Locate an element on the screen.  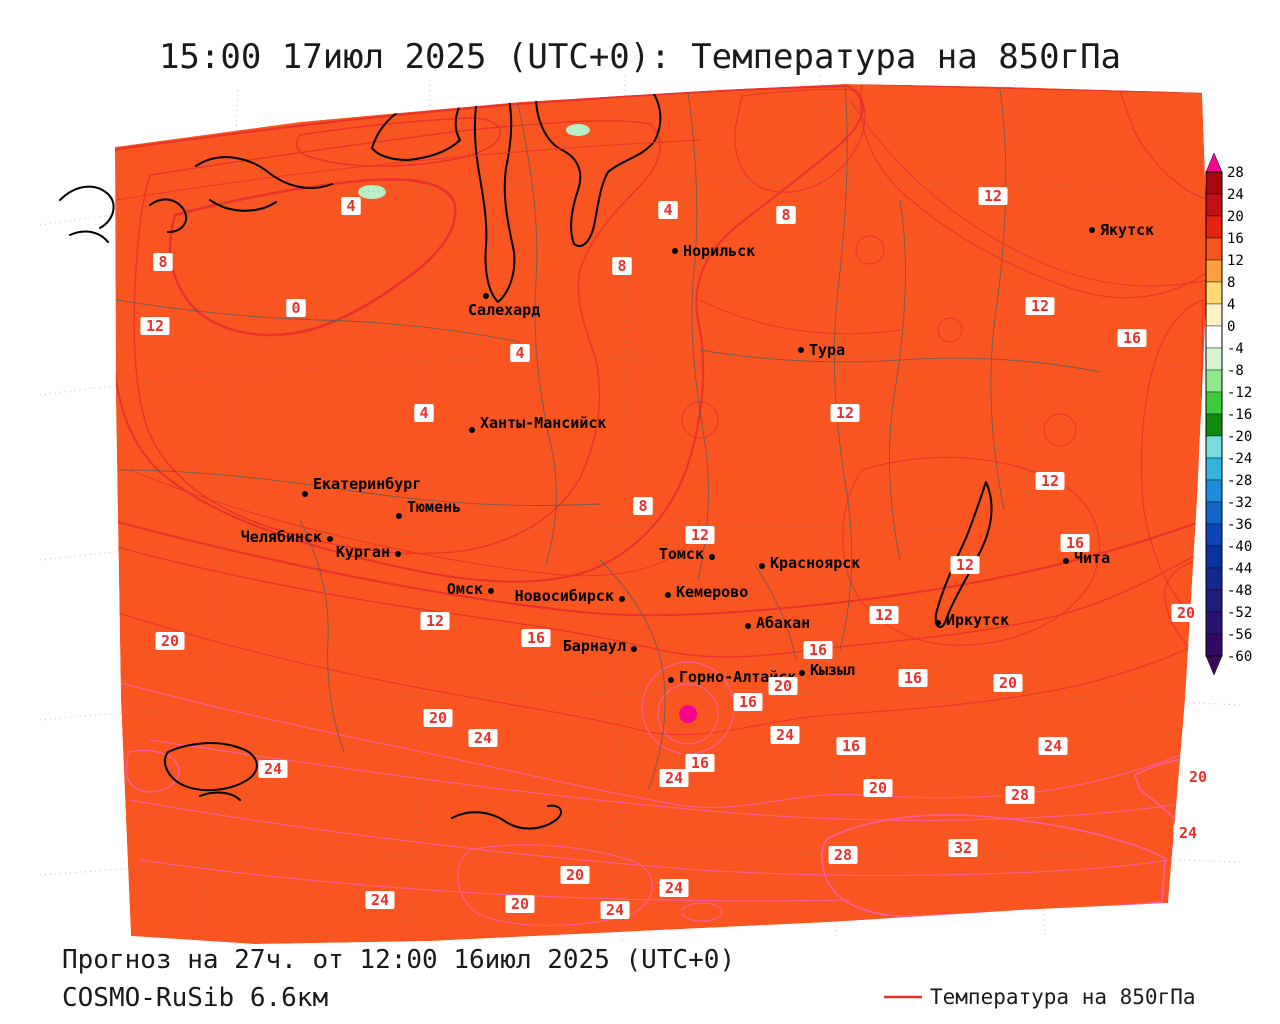
band-28-blob-small is located at coordinates (702, 912).